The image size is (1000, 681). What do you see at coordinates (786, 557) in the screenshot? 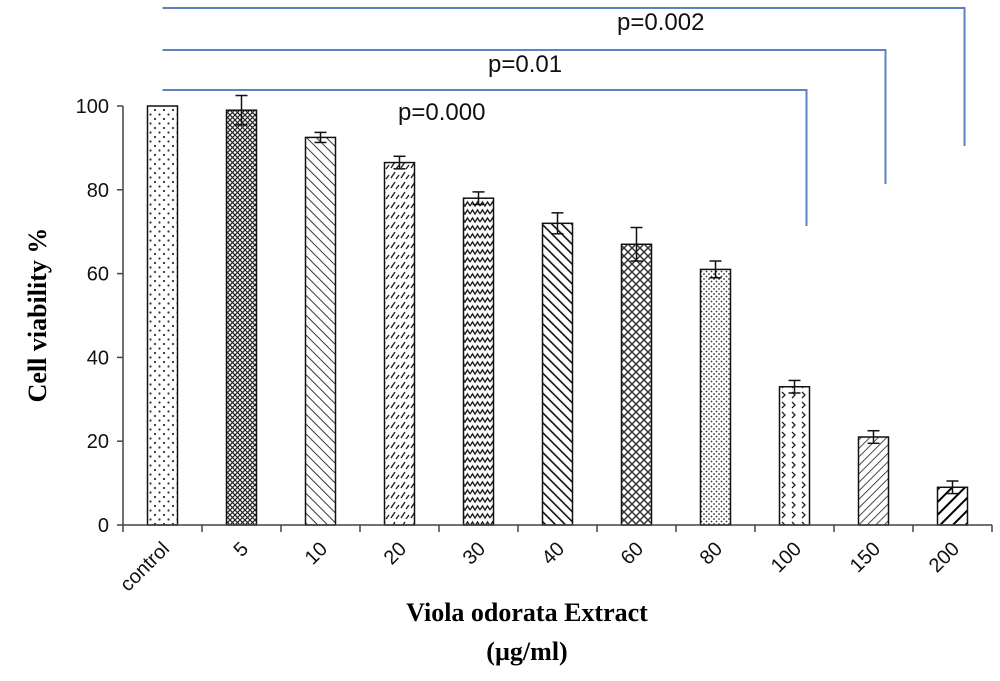
I see `x-tick-label-100: 100` at bounding box center [786, 557].